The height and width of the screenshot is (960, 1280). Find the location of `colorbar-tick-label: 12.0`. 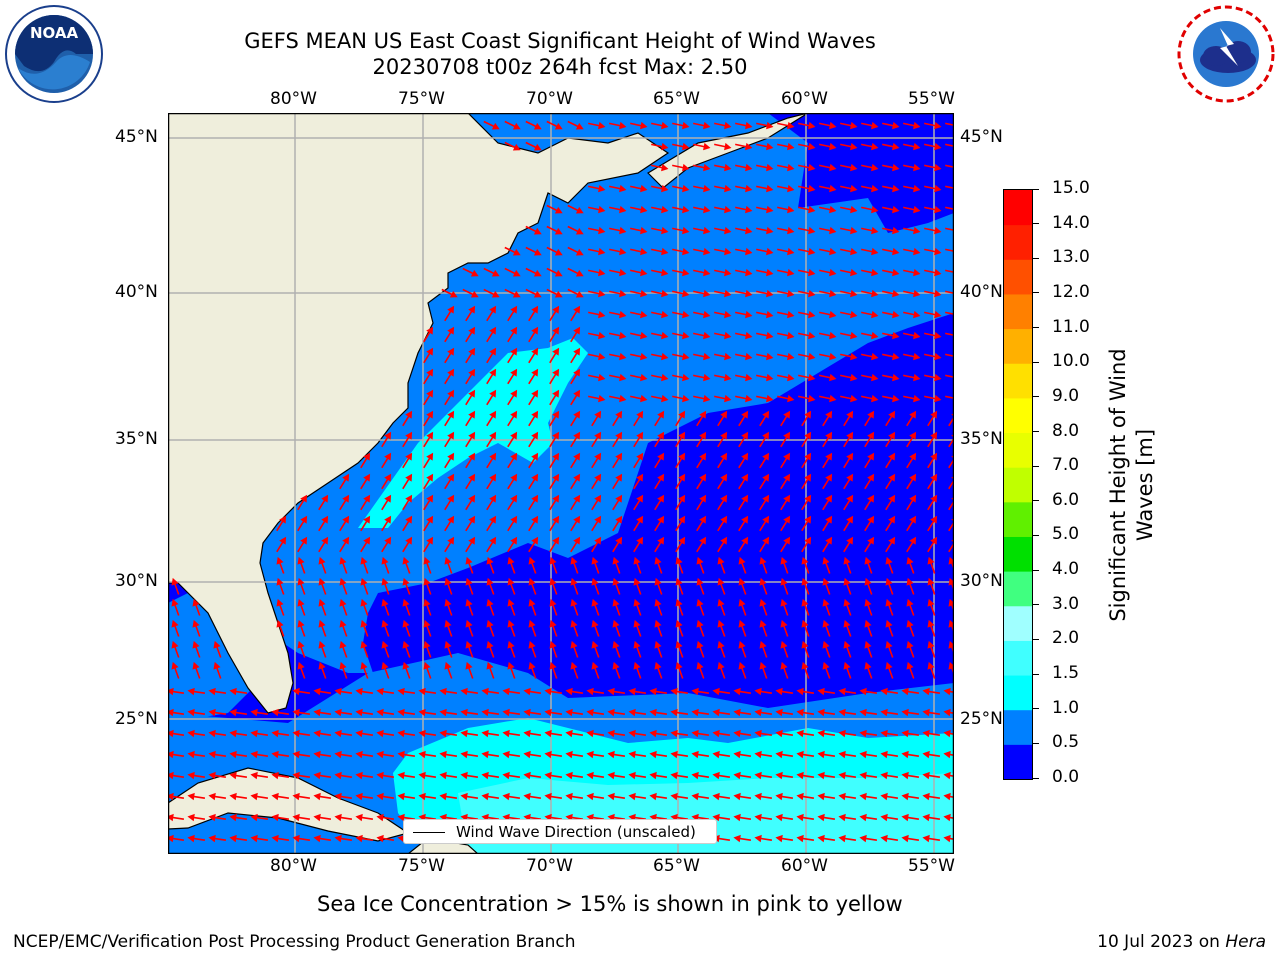

colorbar-tick-label: 12.0 is located at coordinates (1071, 291).